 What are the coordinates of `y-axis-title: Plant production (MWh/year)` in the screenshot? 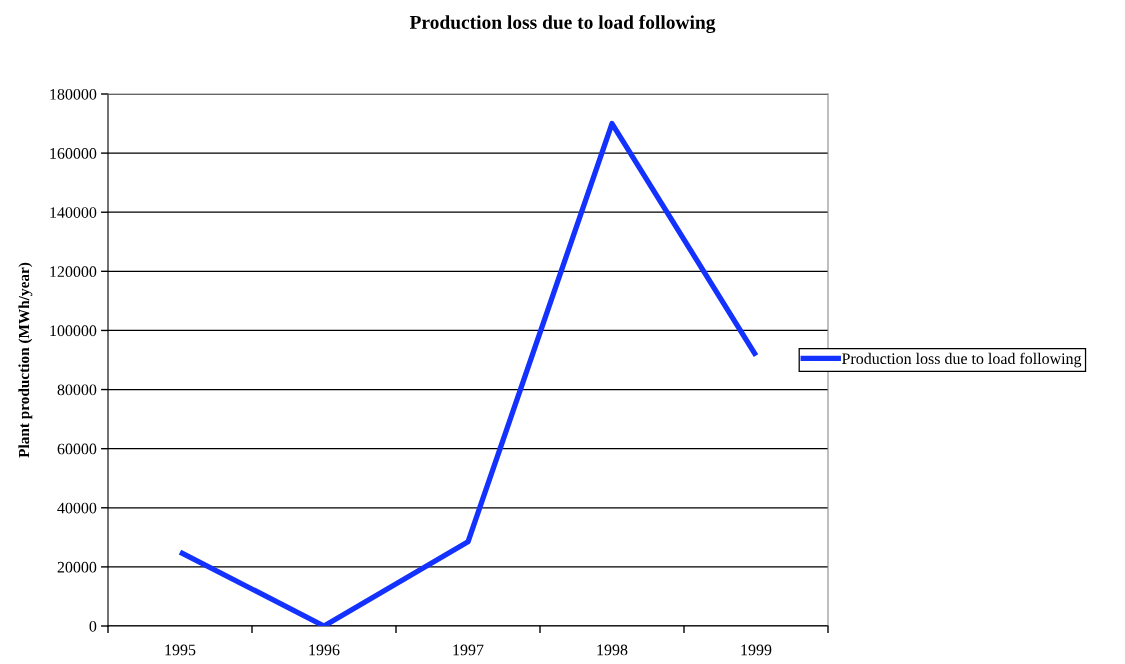 It's located at (25, 360).